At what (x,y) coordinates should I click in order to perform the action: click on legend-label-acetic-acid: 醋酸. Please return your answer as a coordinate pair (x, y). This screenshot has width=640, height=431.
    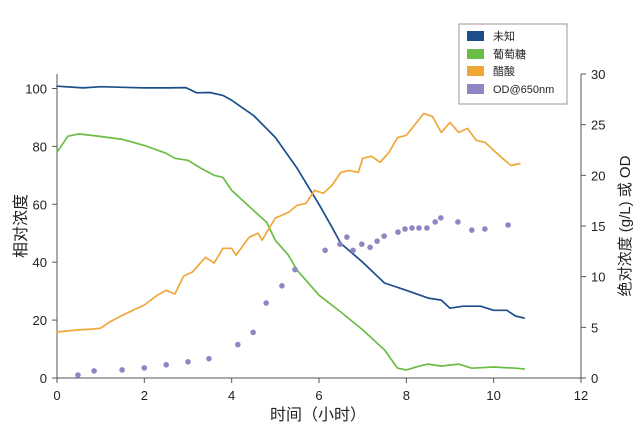
    Looking at the image, I should click on (504, 71).